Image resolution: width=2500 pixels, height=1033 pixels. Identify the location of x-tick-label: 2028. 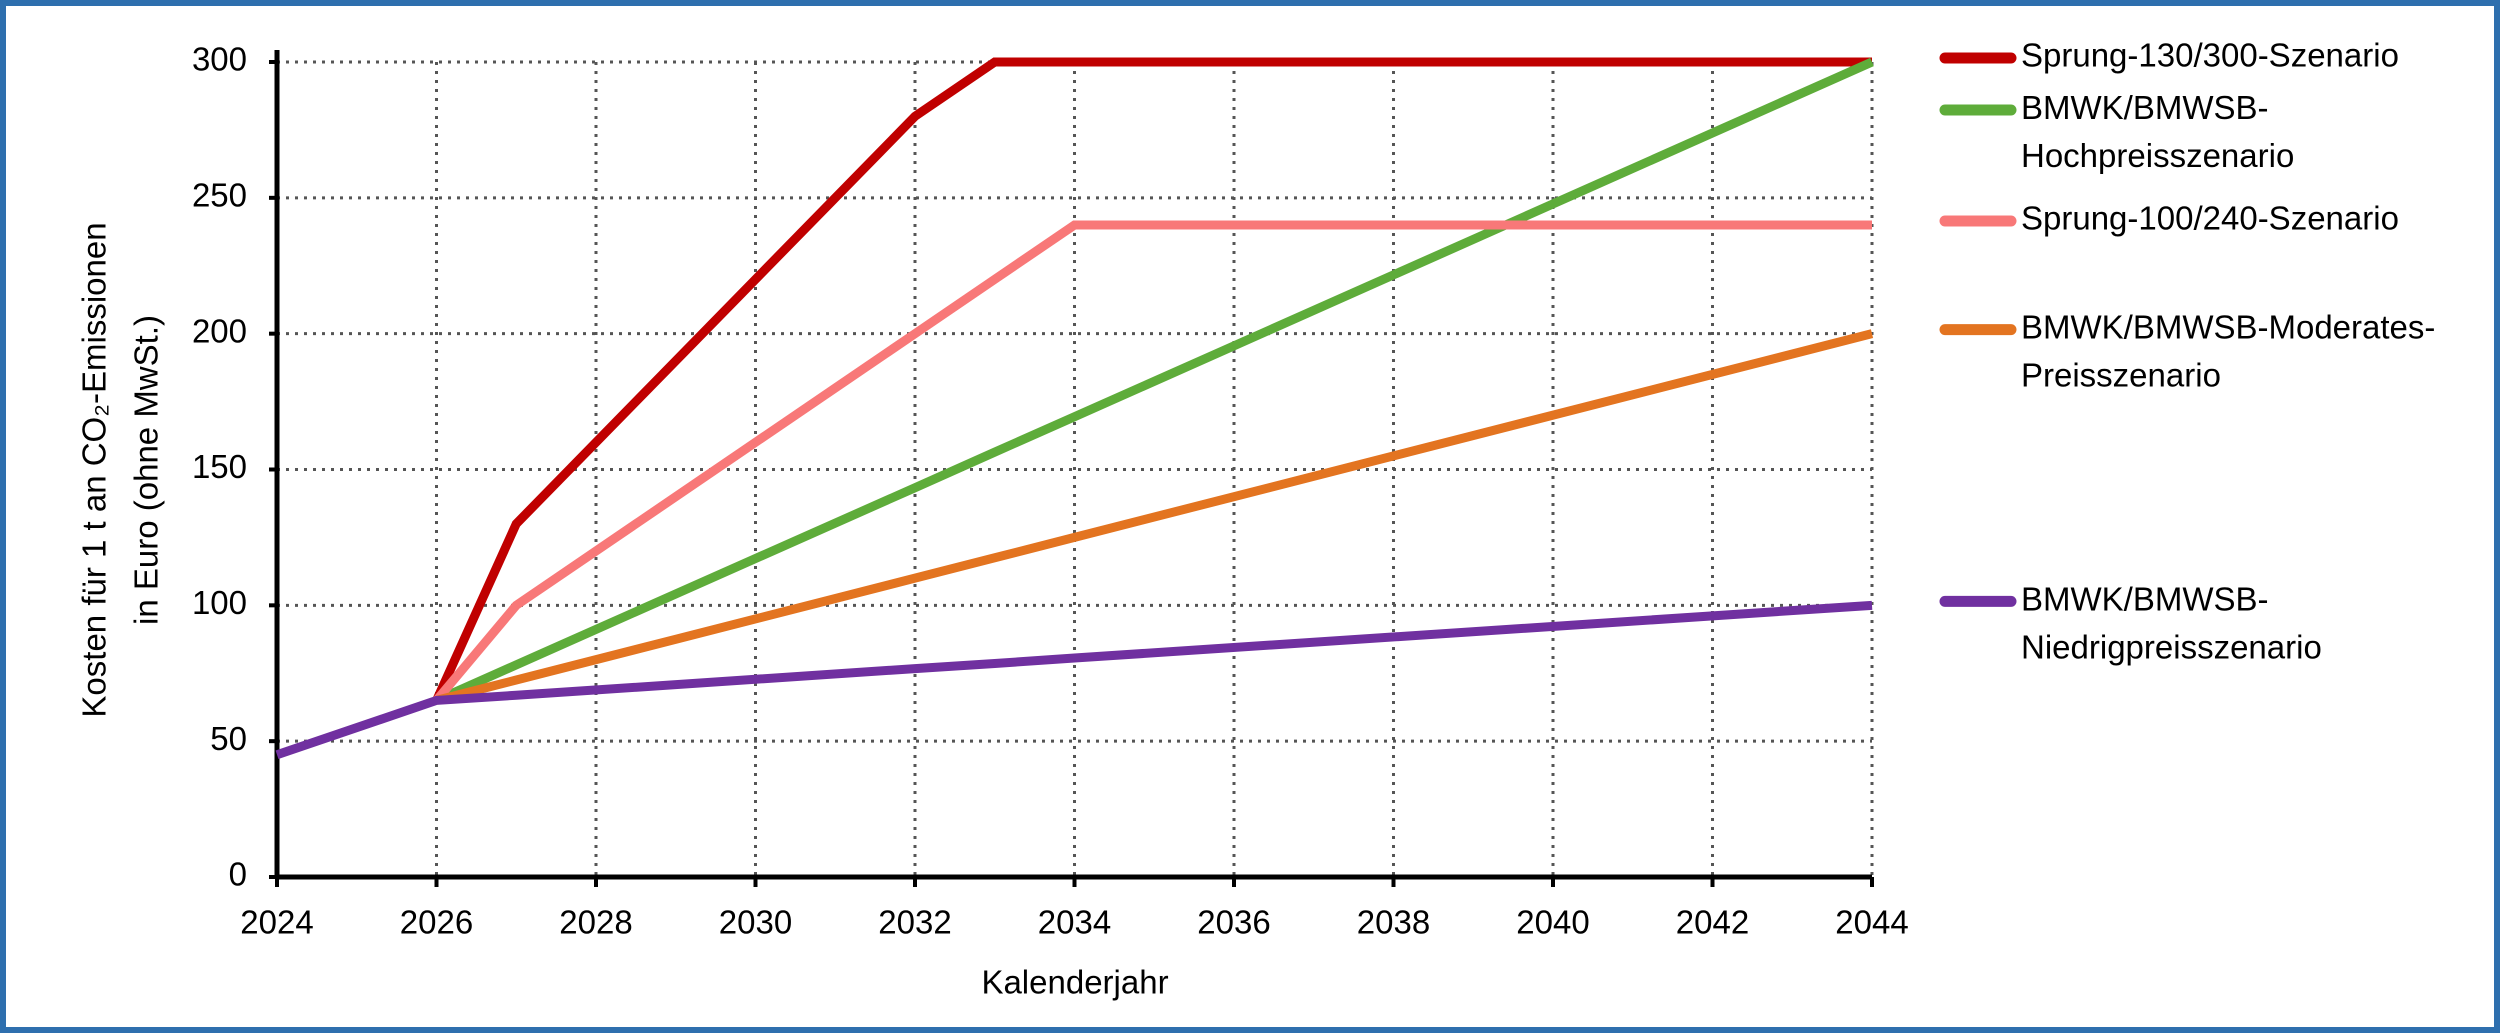
(595, 922).